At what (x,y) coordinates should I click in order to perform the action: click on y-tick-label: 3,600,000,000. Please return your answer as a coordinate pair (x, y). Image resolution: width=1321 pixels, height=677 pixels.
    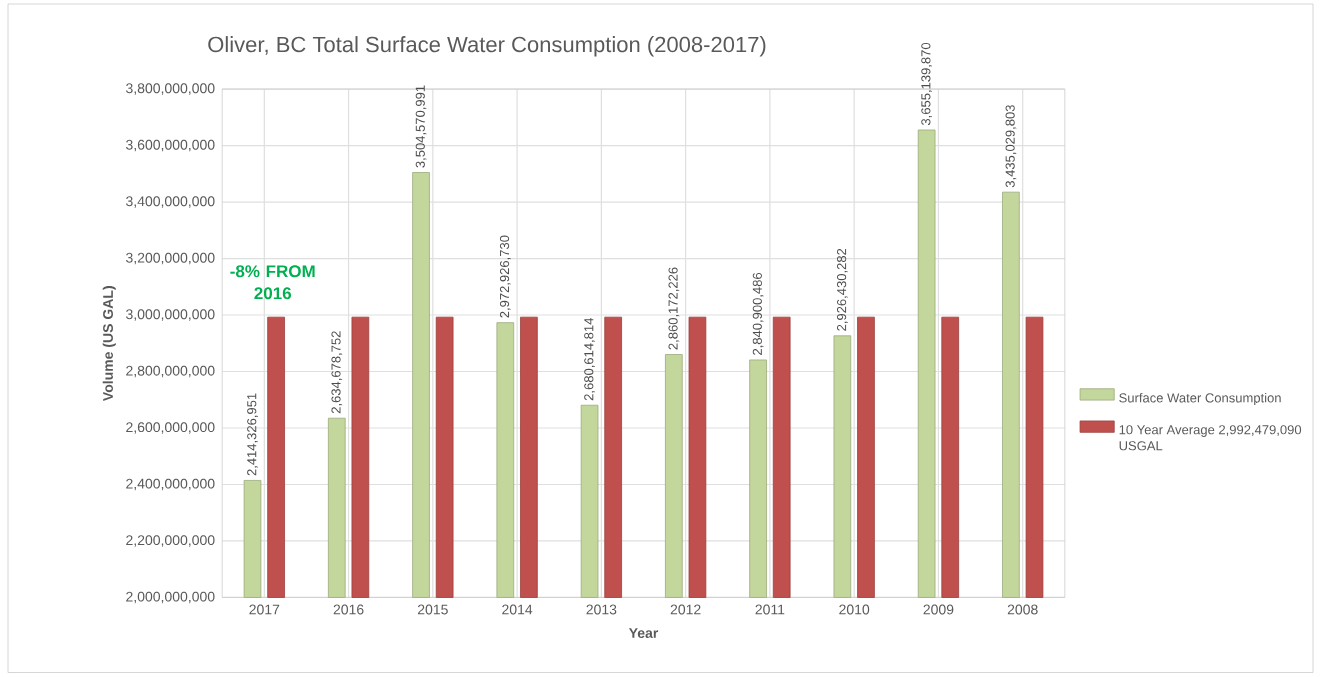
    Looking at the image, I should click on (170, 146).